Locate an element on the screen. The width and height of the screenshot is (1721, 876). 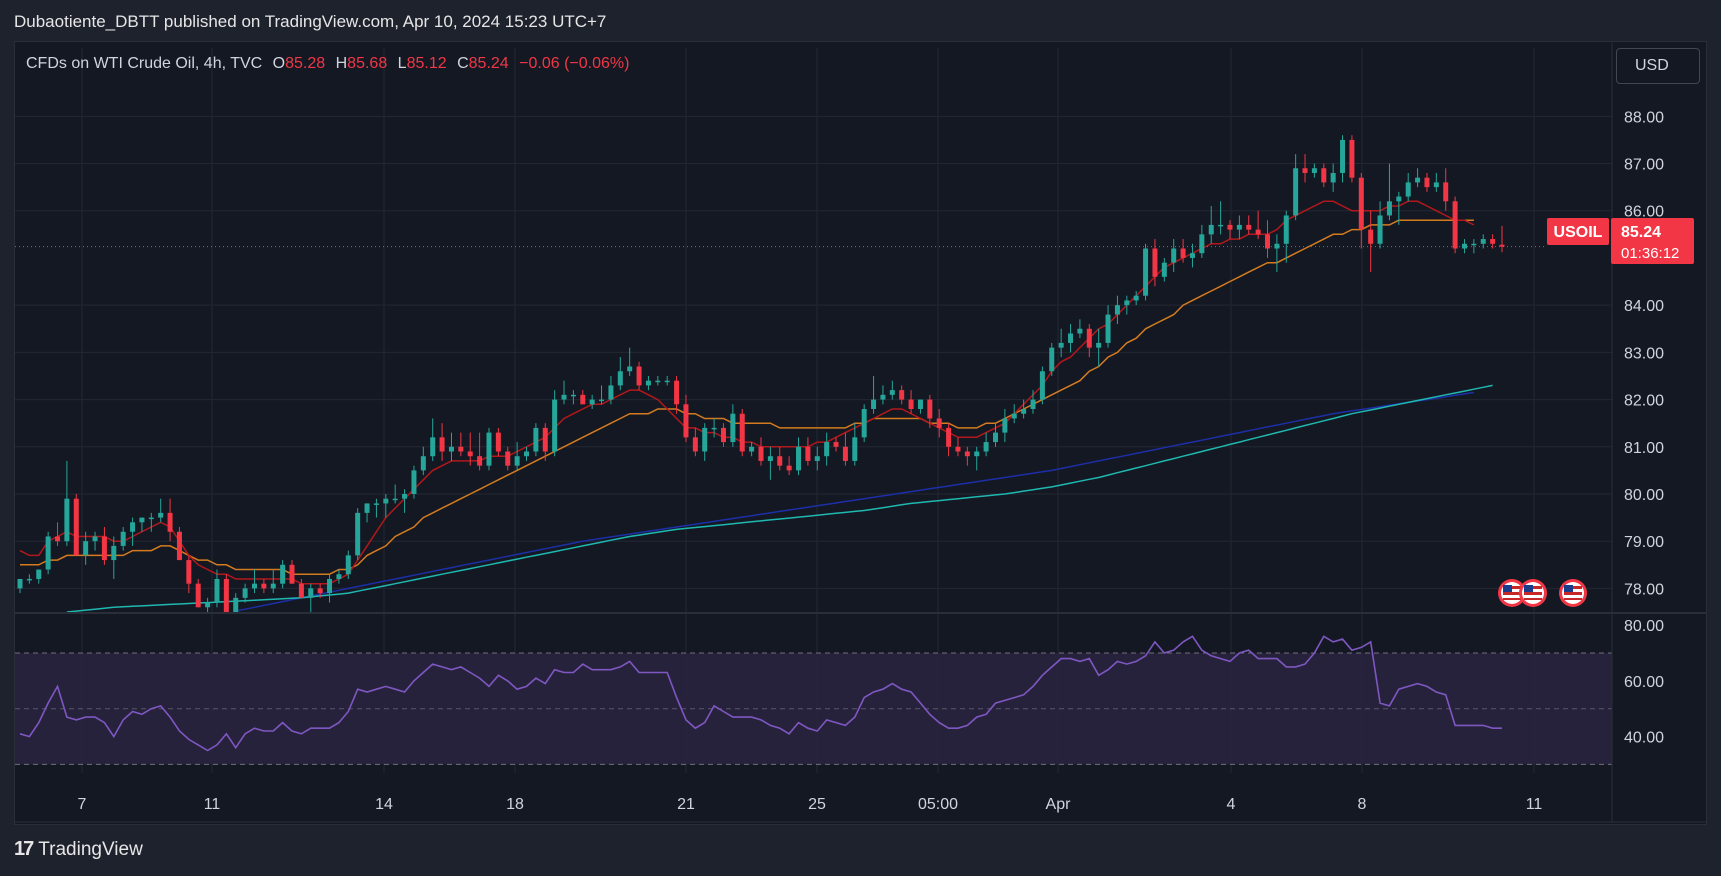
tradingview-brand: TradingView is located at coordinates (90, 849).